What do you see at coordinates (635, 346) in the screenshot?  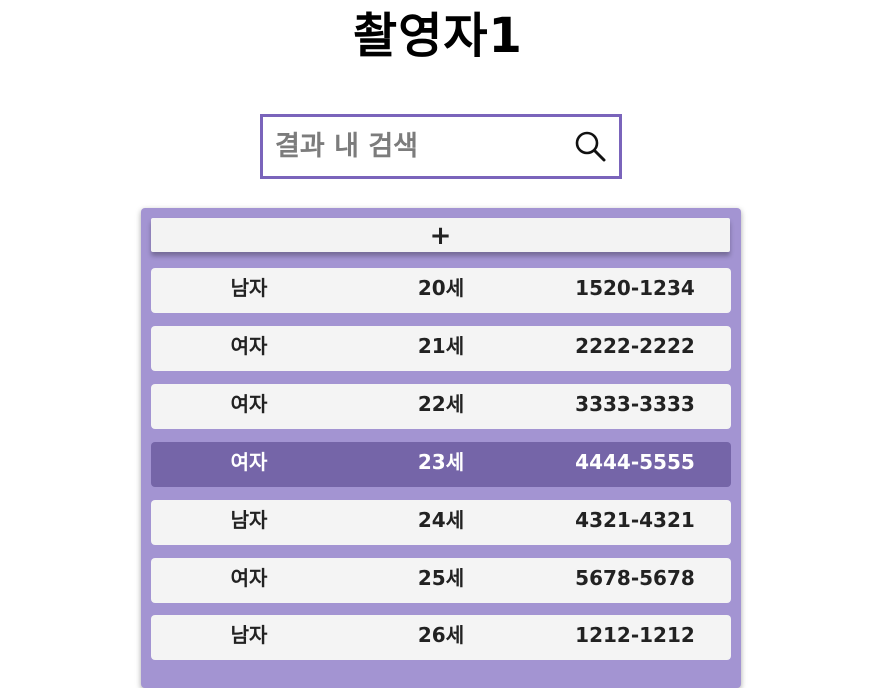 I see `phone-cell: 2222-2222` at bounding box center [635, 346].